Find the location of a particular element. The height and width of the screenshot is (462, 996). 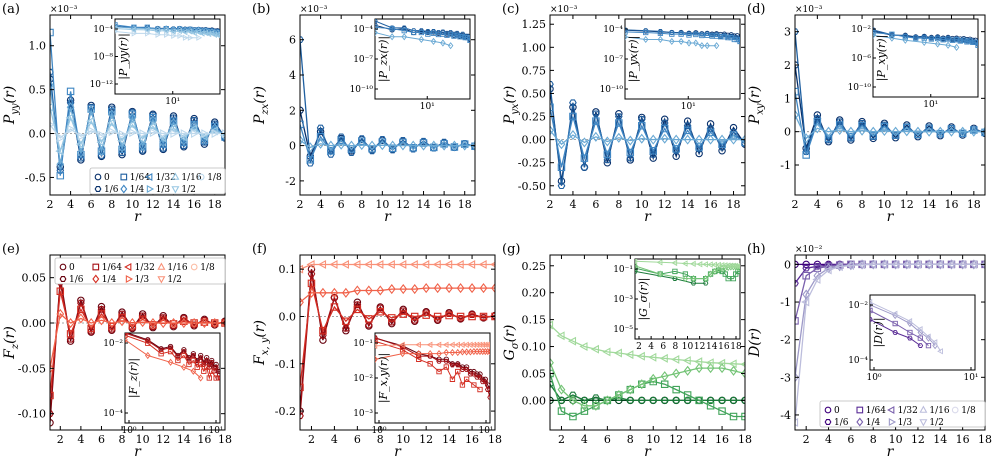

legend-label: 1/2 is located at coordinates (174, 280).